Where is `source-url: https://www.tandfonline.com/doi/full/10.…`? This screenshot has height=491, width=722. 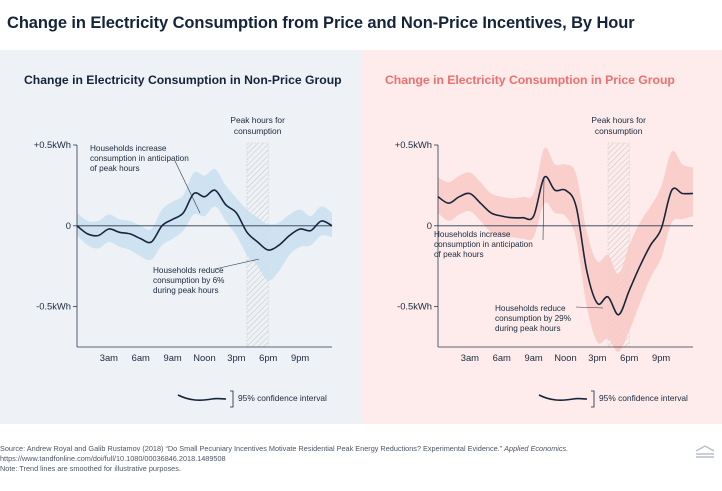
source-url: https://www.tandfonline.com/doi/full/10.… is located at coordinates (113, 458).